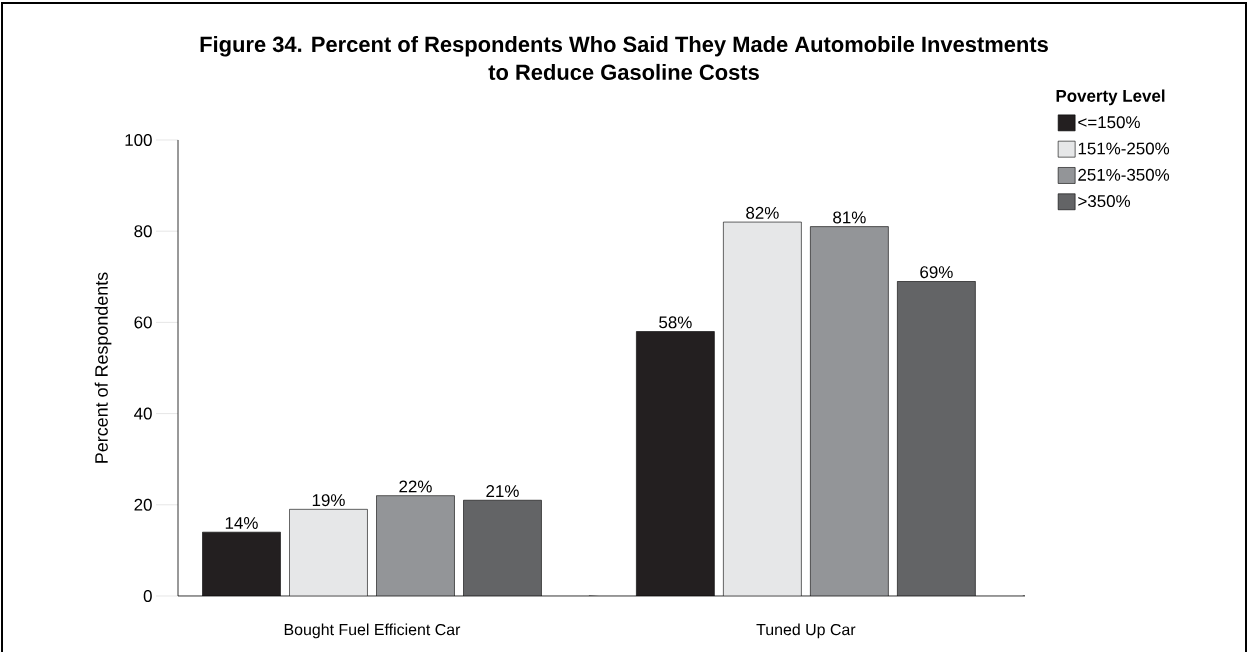 The image size is (1248, 652). I want to click on legend-label: >350%, so click(1104, 201).